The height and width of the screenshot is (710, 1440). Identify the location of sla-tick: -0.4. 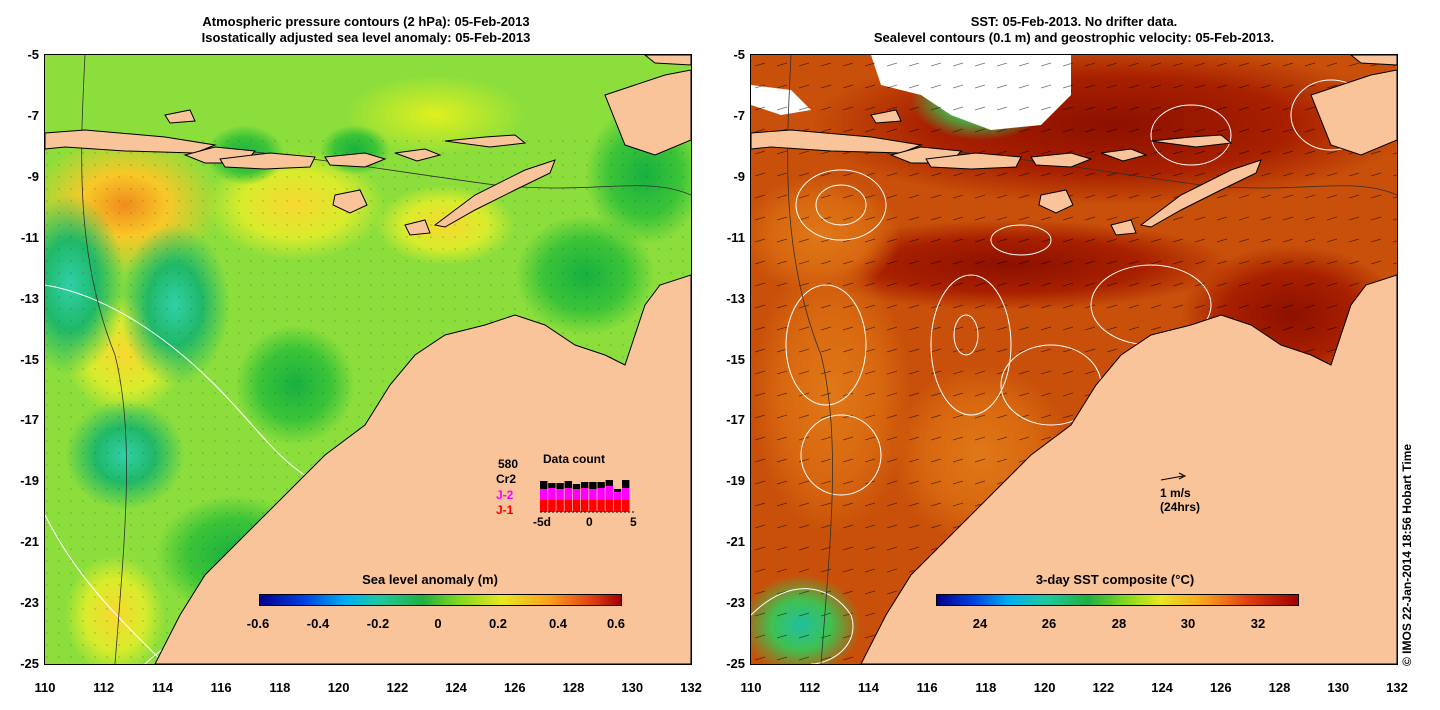
(318, 623).